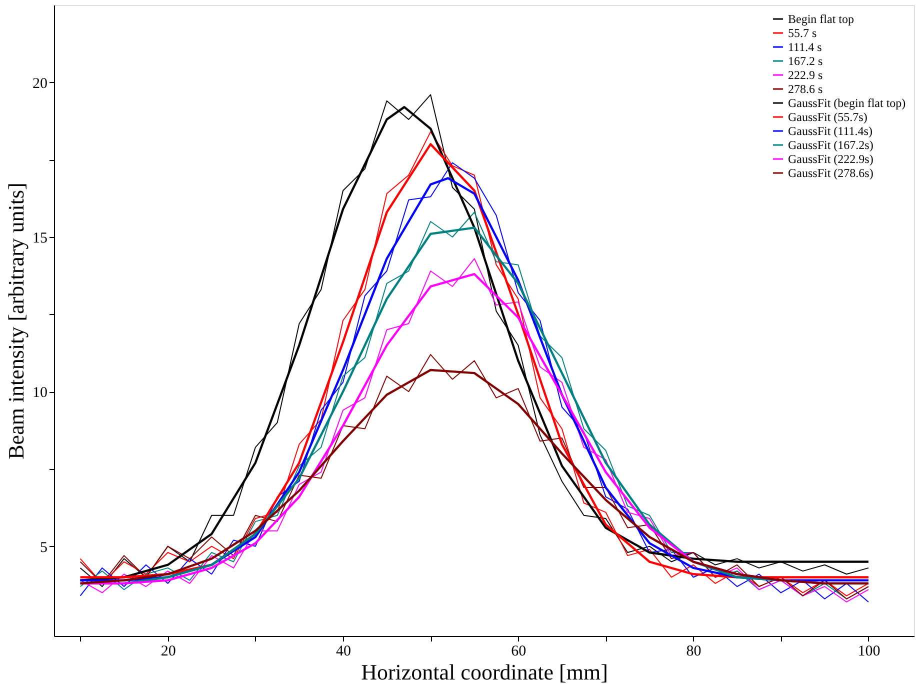 The width and height of the screenshot is (919, 688). What do you see at coordinates (16, 321) in the screenshot?
I see `y-axis-title: Beam intensity [arbitrary units]` at bounding box center [16, 321].